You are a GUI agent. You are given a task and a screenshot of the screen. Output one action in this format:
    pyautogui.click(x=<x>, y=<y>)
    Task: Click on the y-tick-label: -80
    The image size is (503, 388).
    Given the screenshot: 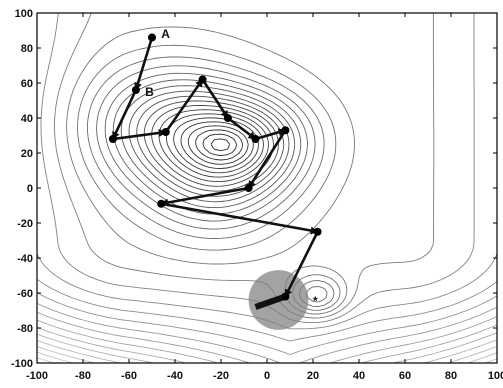 What is the action you would take?
    pyautogui.click(x=25, y=329)
    